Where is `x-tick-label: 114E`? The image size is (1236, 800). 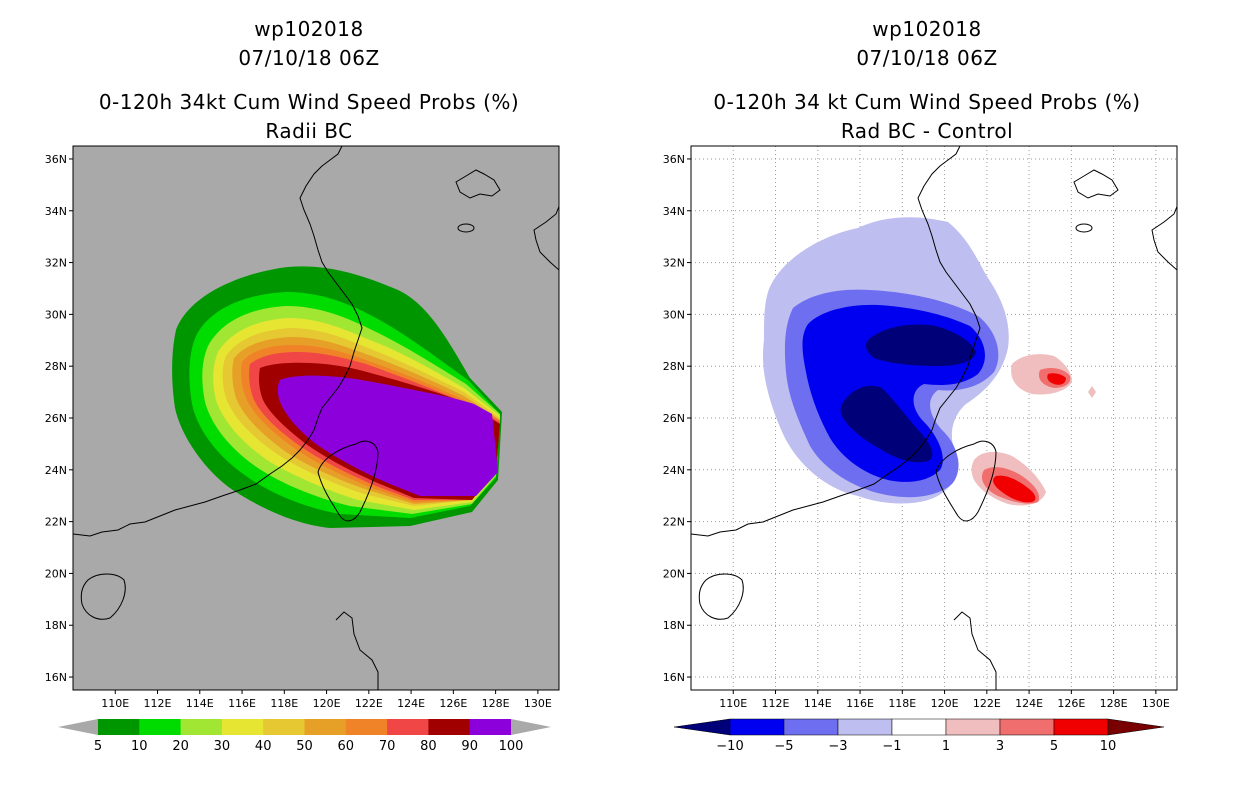
x-tick-label: 114E is located at coordinates (200, 703).